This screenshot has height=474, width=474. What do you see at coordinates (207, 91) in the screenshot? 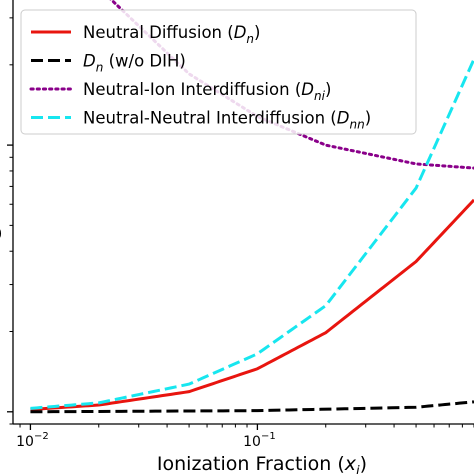
I see `legend-label-3: Neutral-Ion Interdiffusion (Dni)` at bounding box center [207, 91].